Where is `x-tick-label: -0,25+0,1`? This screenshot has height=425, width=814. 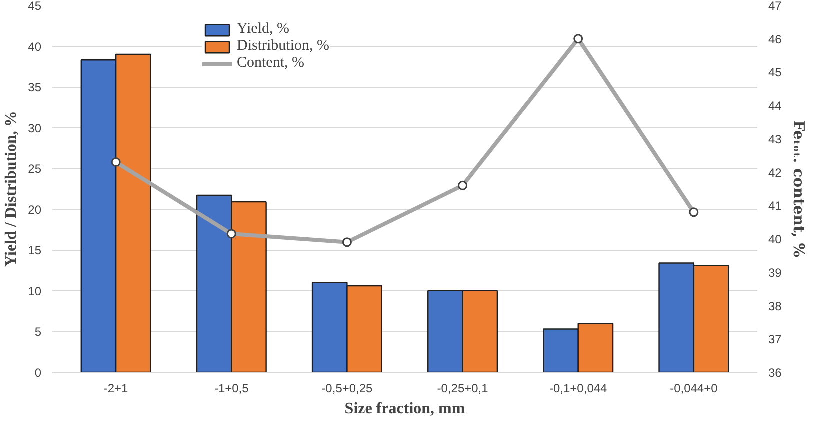 x-tick-label: -0,25+0,1 is located at coordinates (463, 389).